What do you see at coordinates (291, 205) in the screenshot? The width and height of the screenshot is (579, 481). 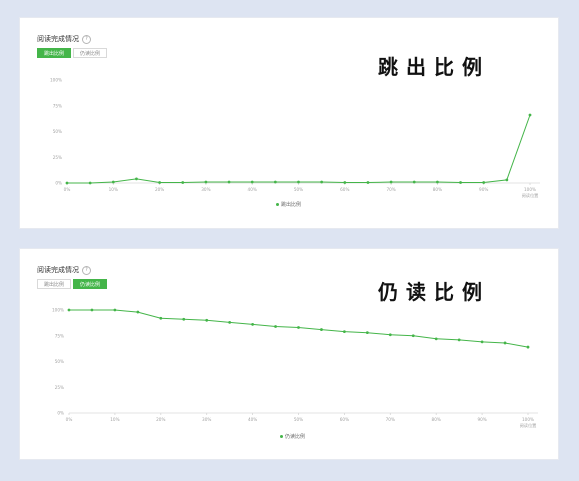 I see `legend-label: 跳出比例` at bounding box center [291, 205].